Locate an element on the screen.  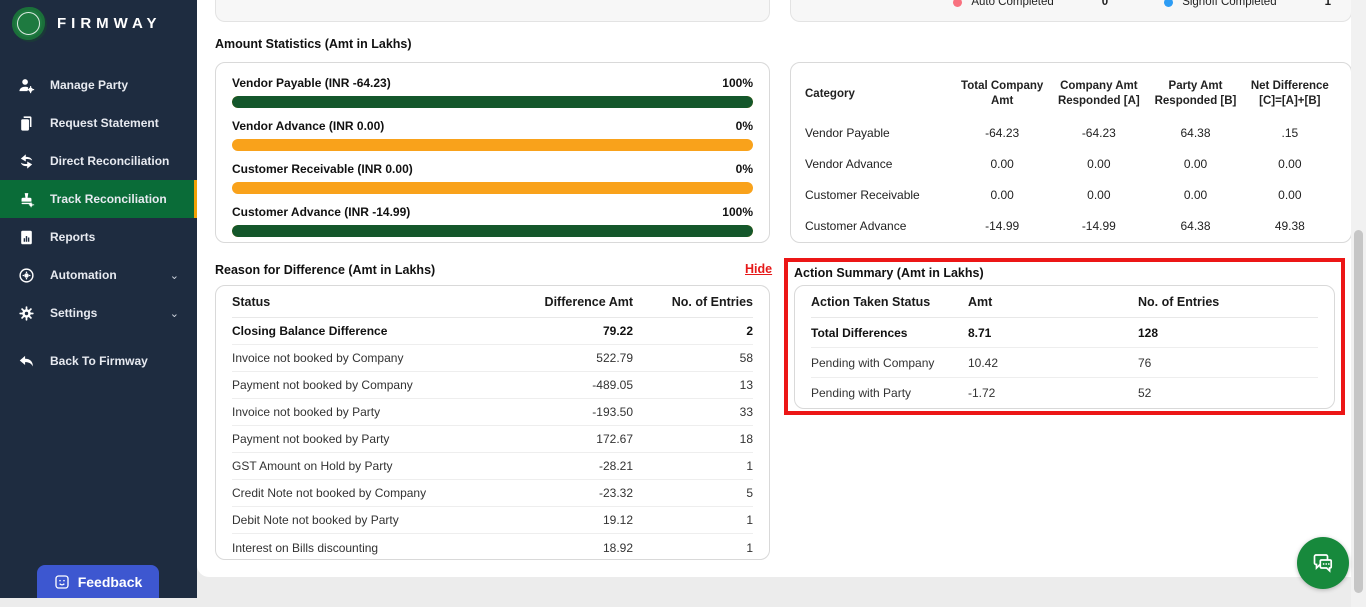
cell: 18.92 is located at coordinates (617, 547).